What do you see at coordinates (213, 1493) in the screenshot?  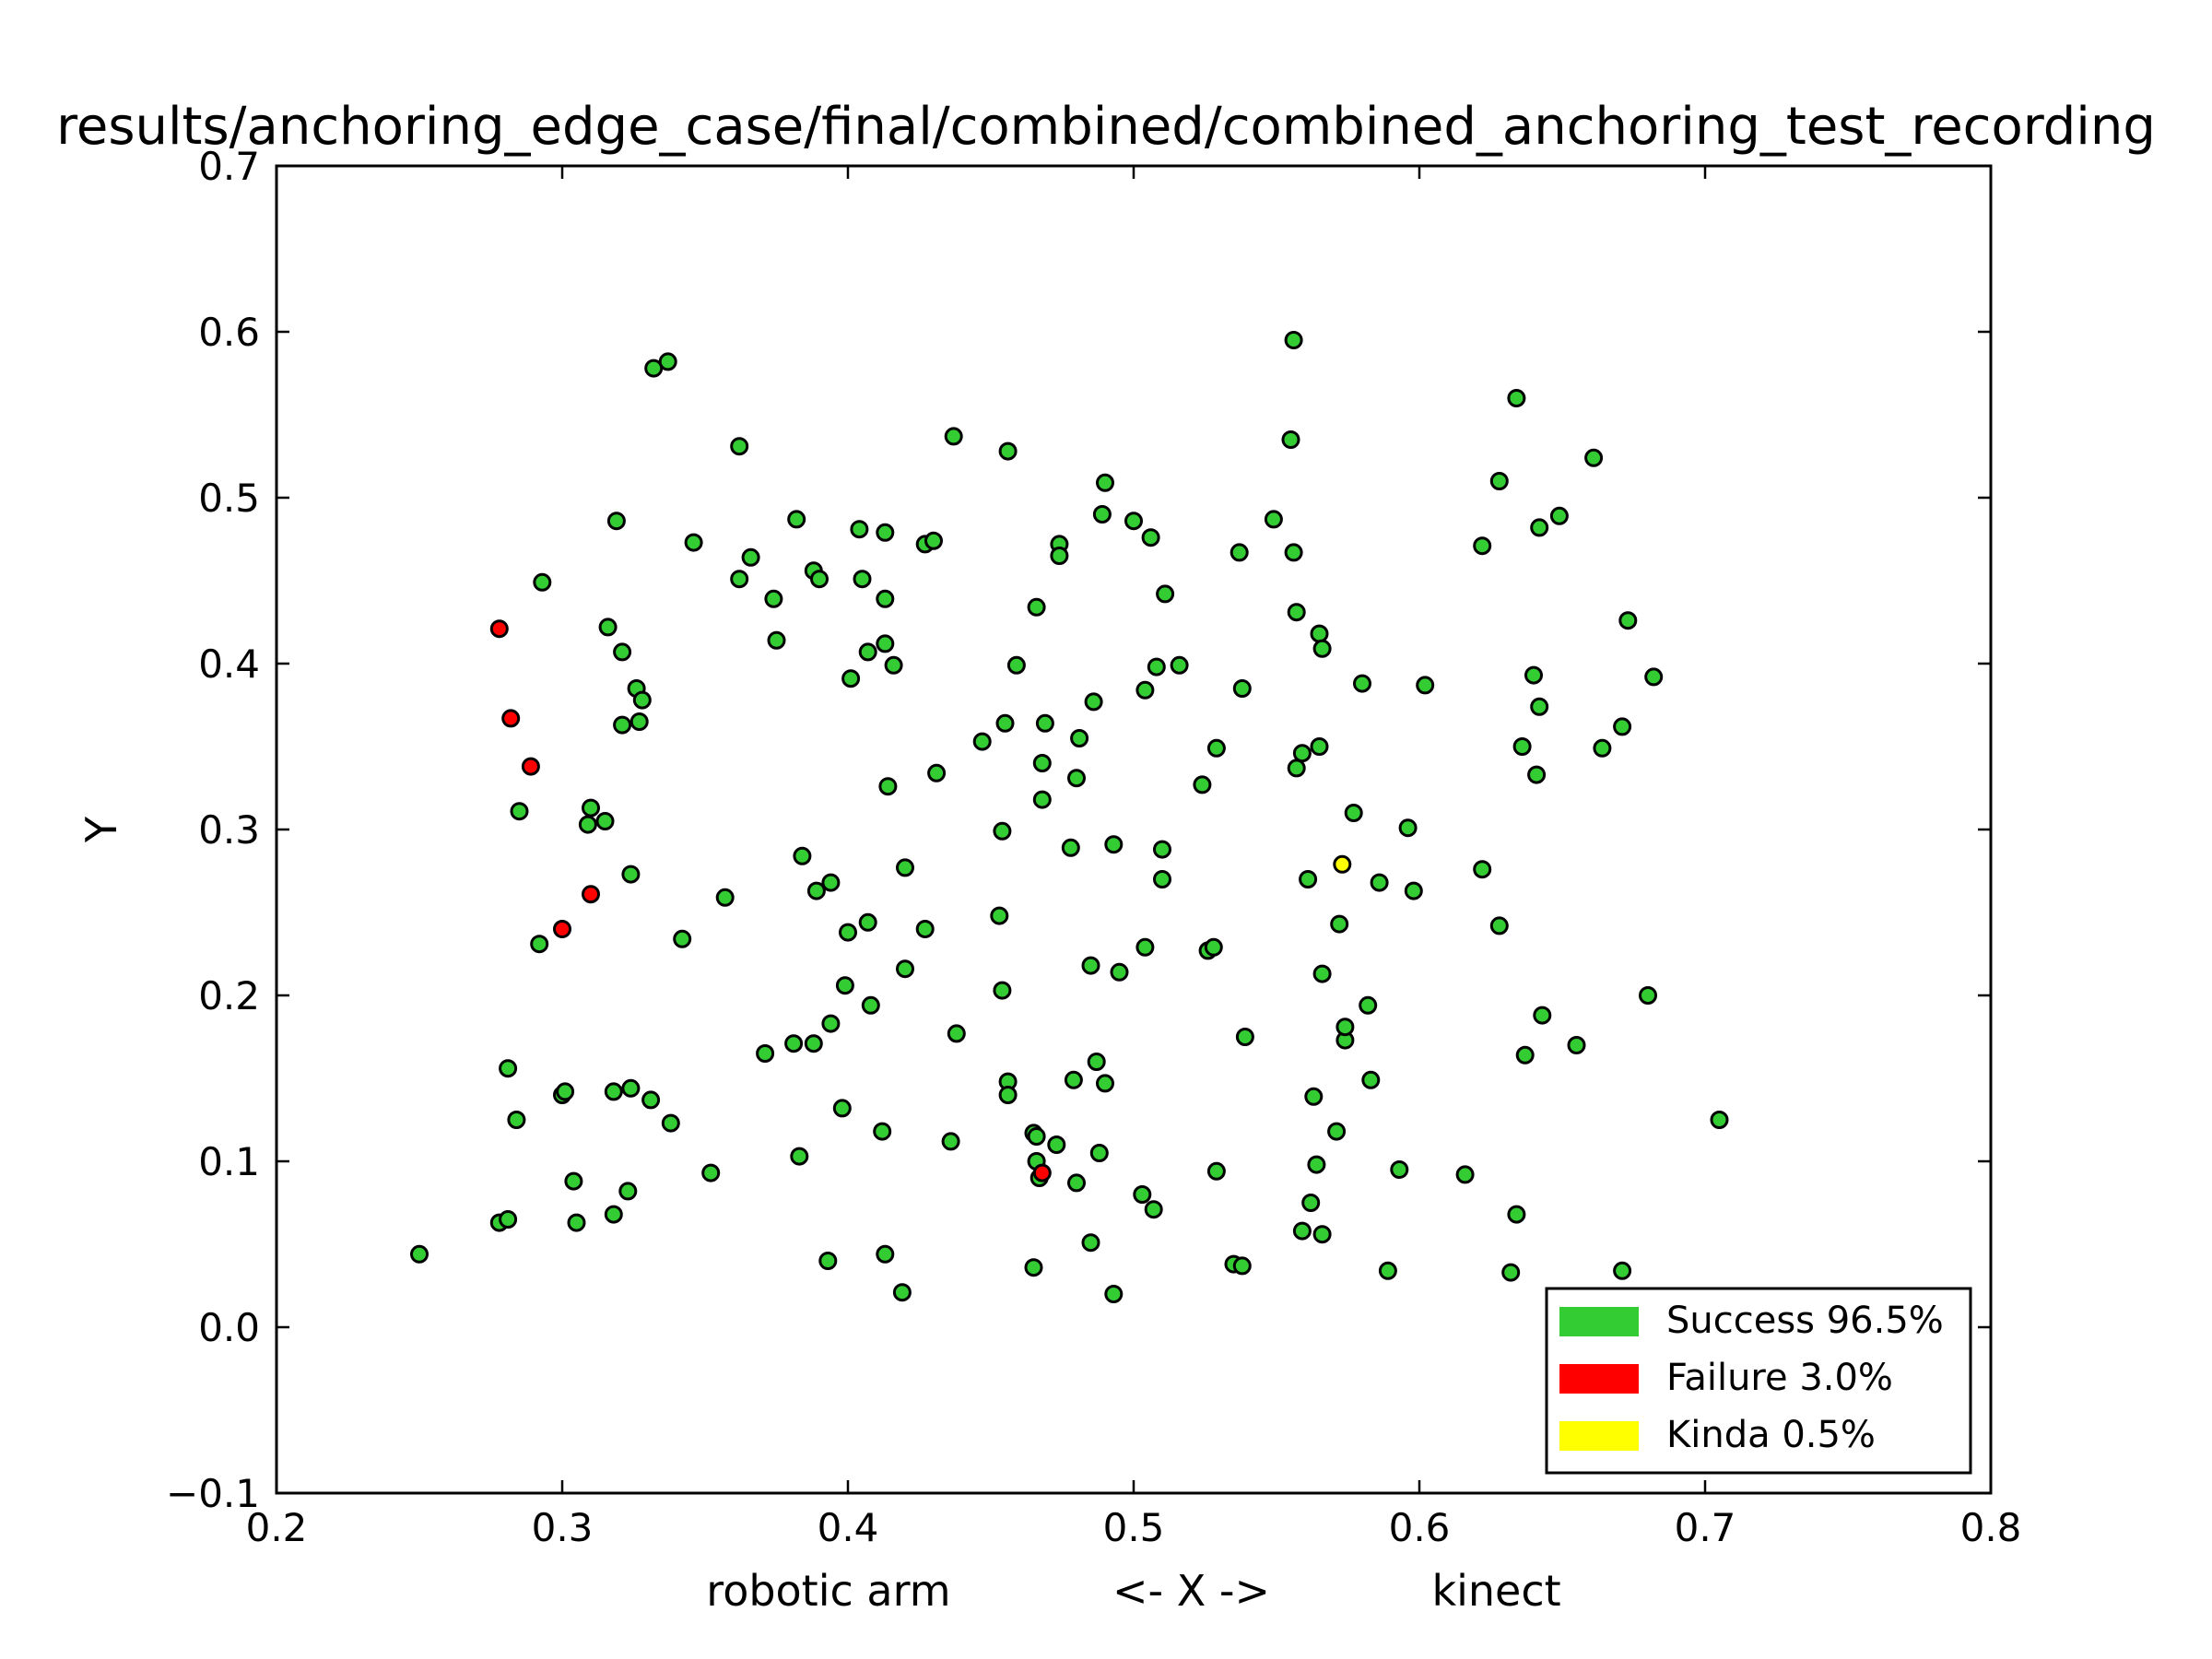 I see `y-tick-label: −0.1` at bounding box center [213, 1493].